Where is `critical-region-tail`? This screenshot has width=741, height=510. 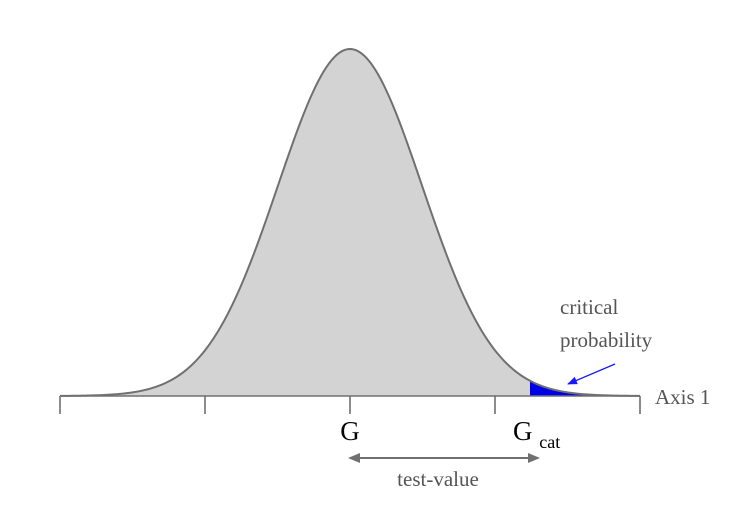
critical-region-tail is located at coordinates (585, 388).